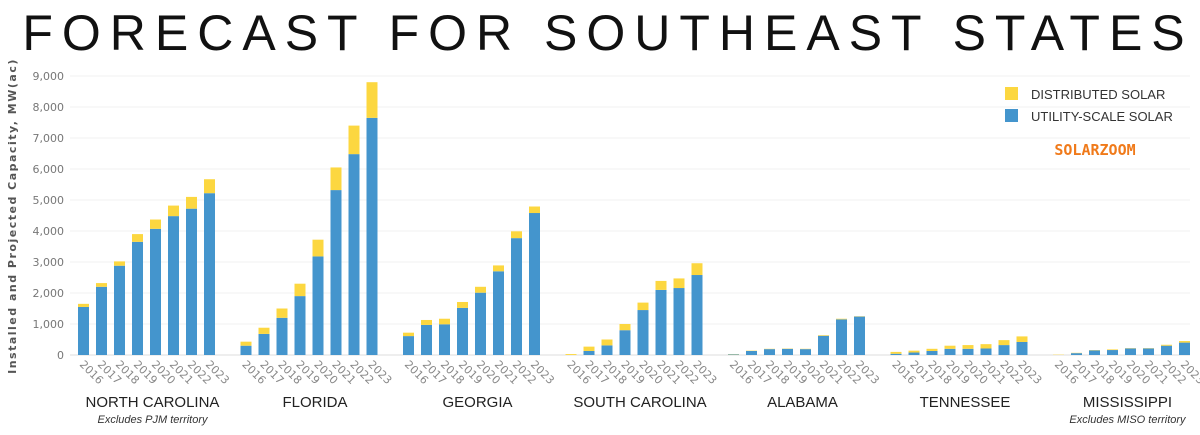 Image resolution: width=1200 pixels, height=435 pixels. Describe the element at coordinates (607, 33) in the screenshot. I see `chart-title: FORECAST FOR SOUTHEAST STATES` at that location.